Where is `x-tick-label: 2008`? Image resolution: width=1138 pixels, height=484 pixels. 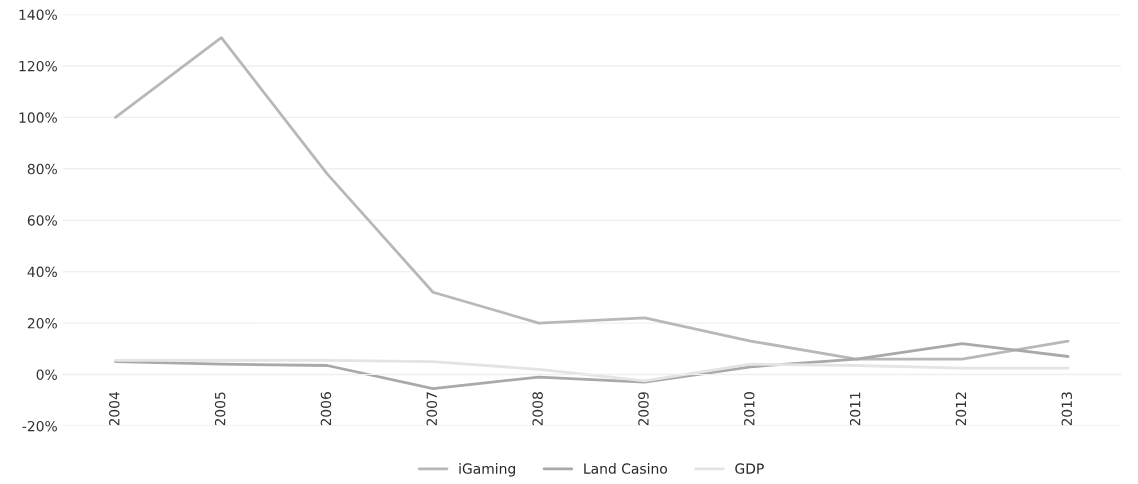
x-tick-label: 2008 is located at coordinates (537, 409).